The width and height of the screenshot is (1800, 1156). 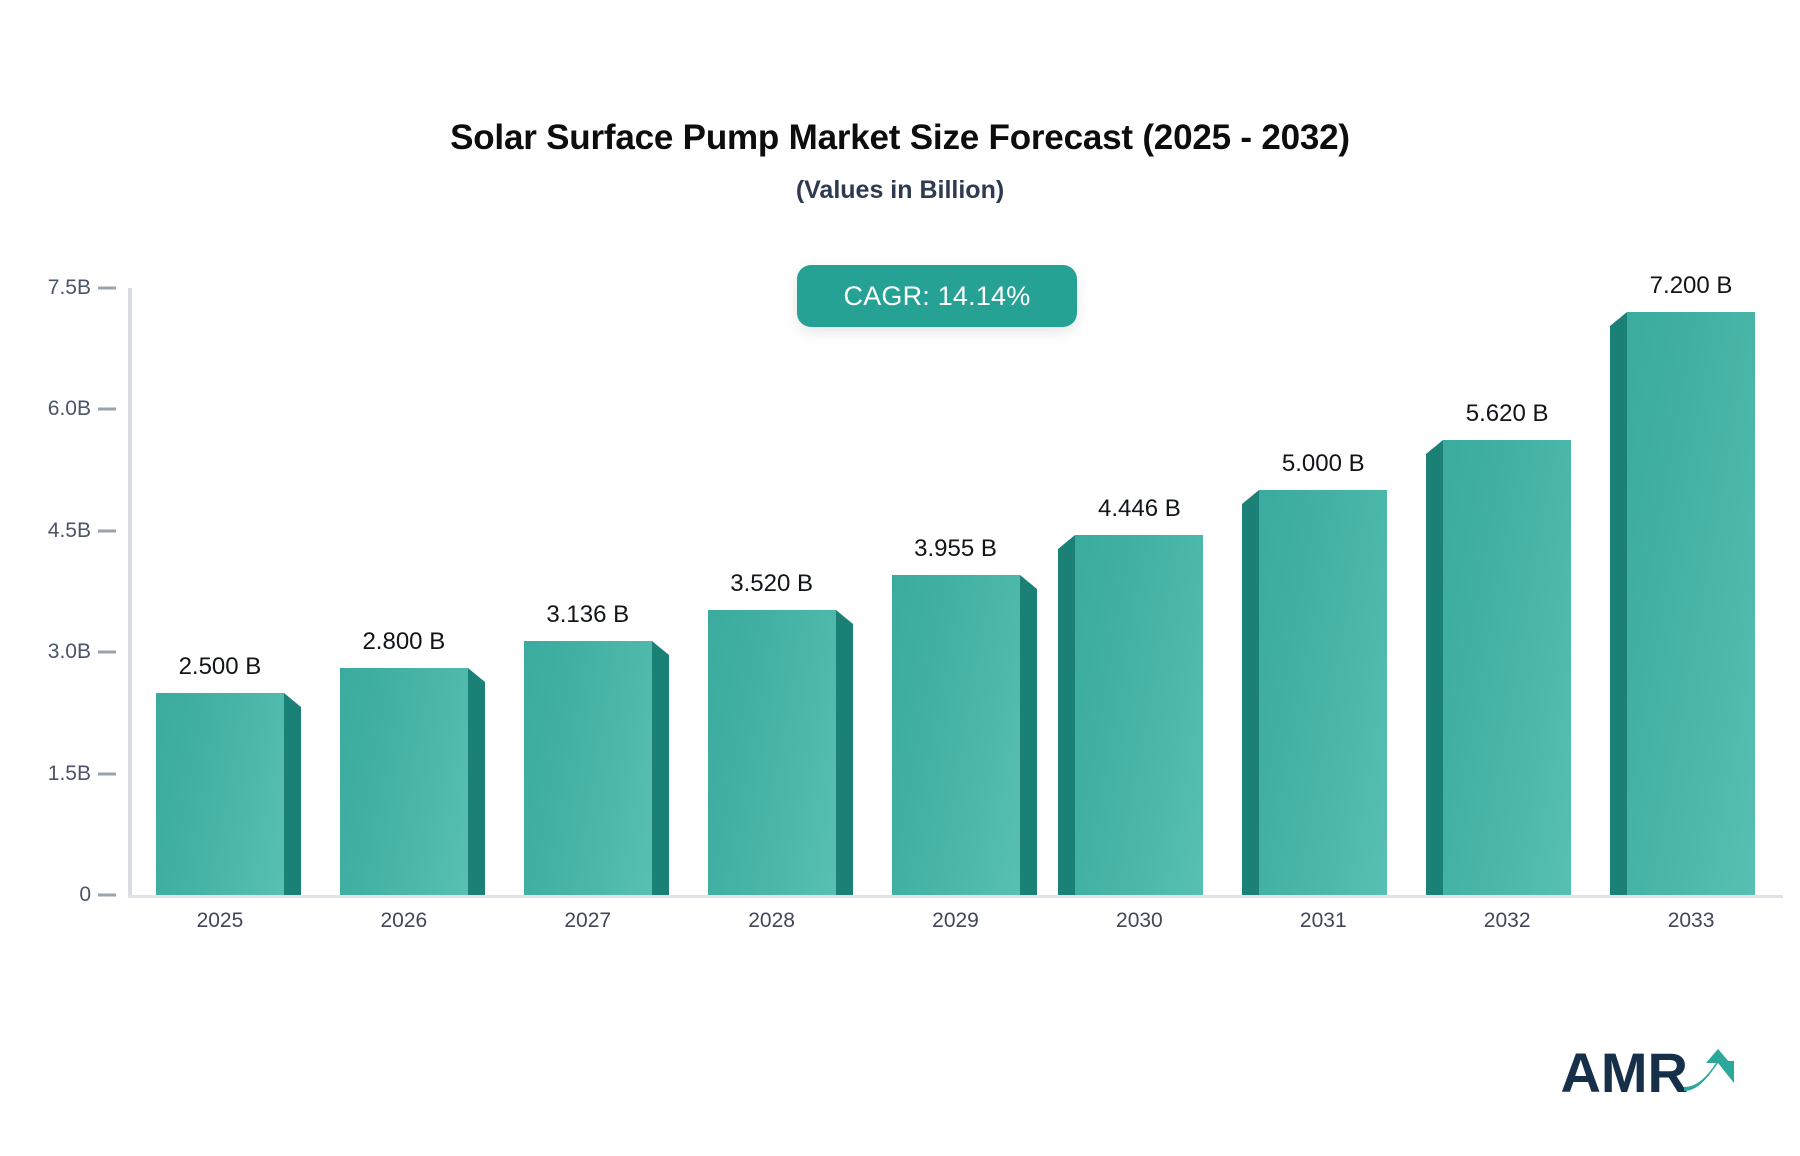 I want to click on x-axis-tick-label: 2032, so click(x=1507, y=920).